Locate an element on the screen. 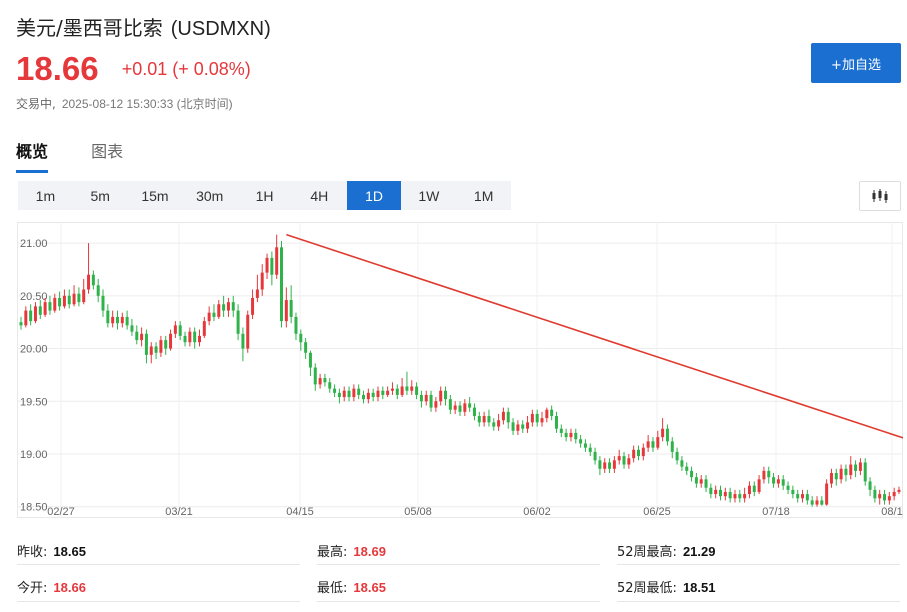  y-tick-label: 21.00 is located at coordinates (34, 244).